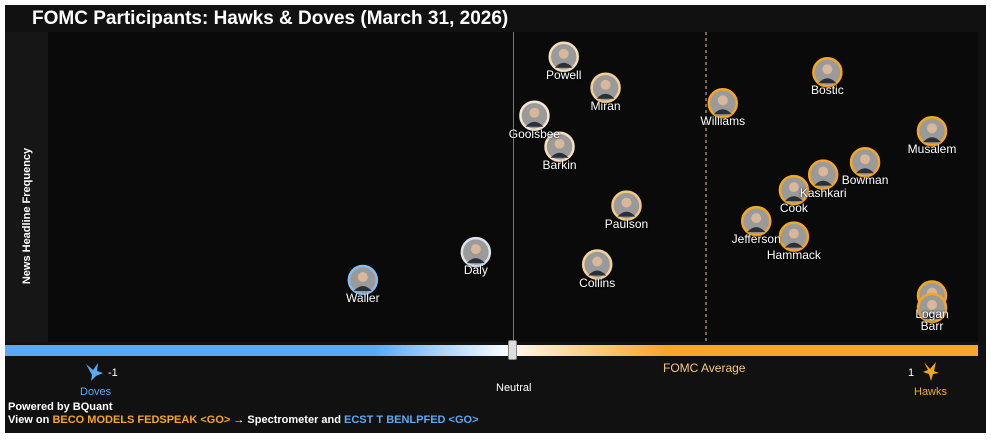  I want to click on participant-marker-cook, so click(794, 190).